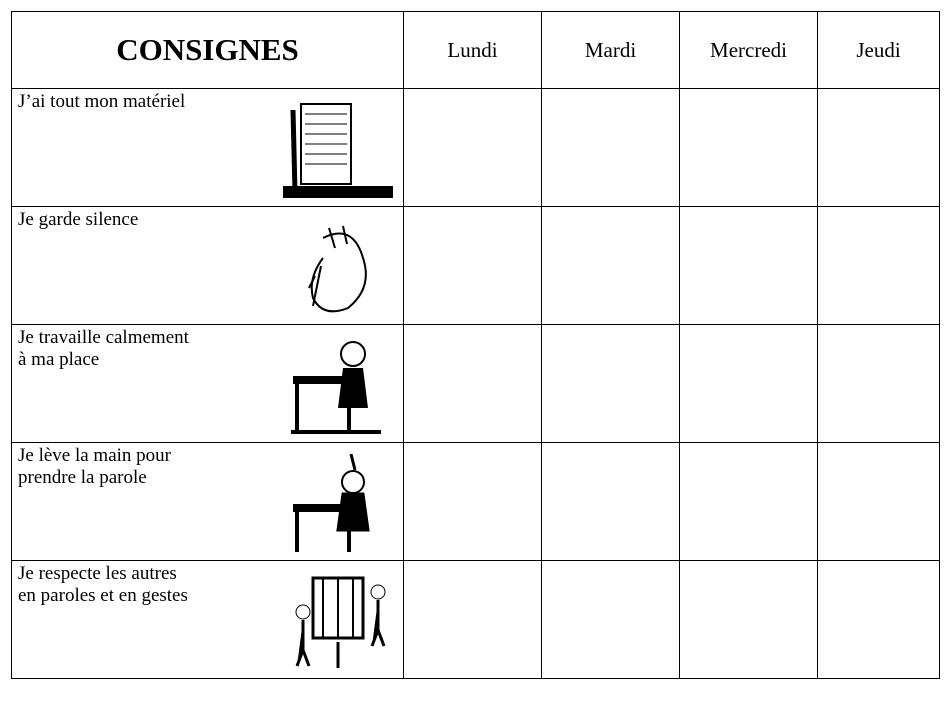 The height and width of the screenshot is (718, 949). Describe the element at coordinates (207, 50) in the screenshot. I see `header-title: CONSIGNES` at that location.